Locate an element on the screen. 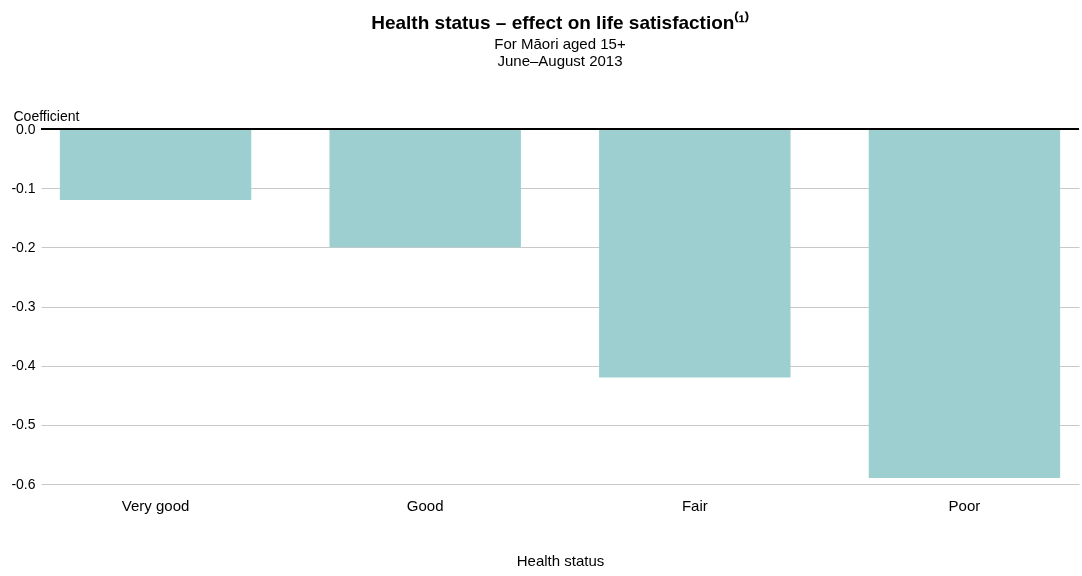 The width and height of the screenshot is (1082, 576). x-tick-label: Good is located at coordinates (425, 505).